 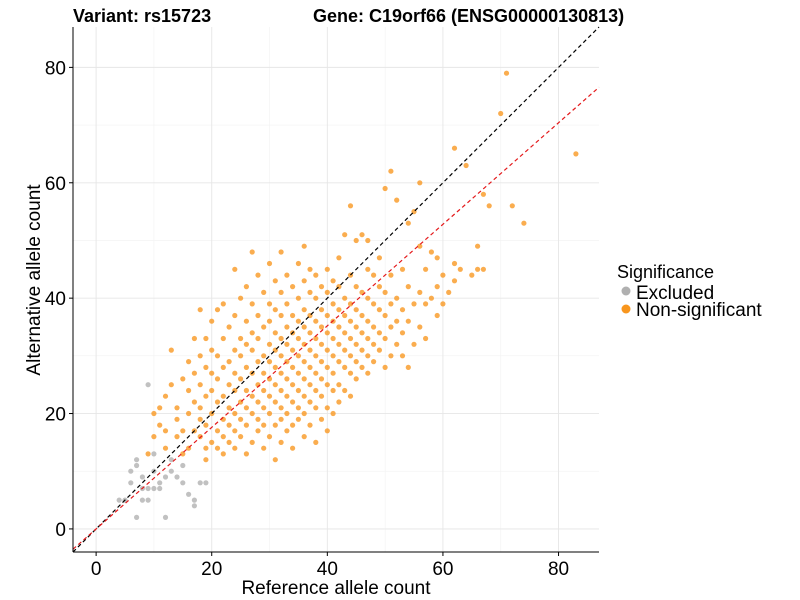 I want to click on x-tick-label: 60, so click(x=442, y=569).